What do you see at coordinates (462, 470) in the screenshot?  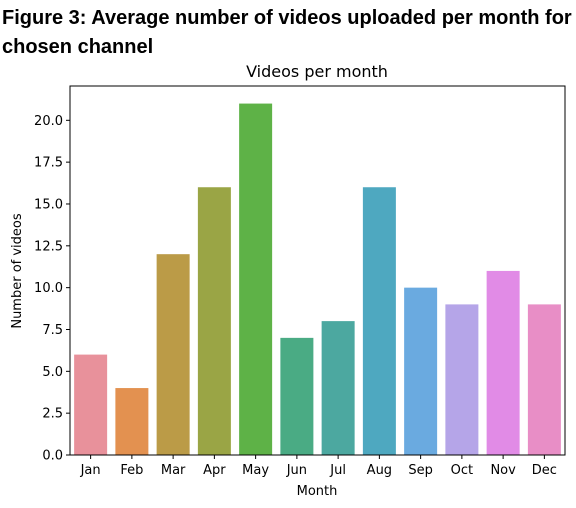 I see `x-tick-label: Oct` at bounding box center [462, 470].